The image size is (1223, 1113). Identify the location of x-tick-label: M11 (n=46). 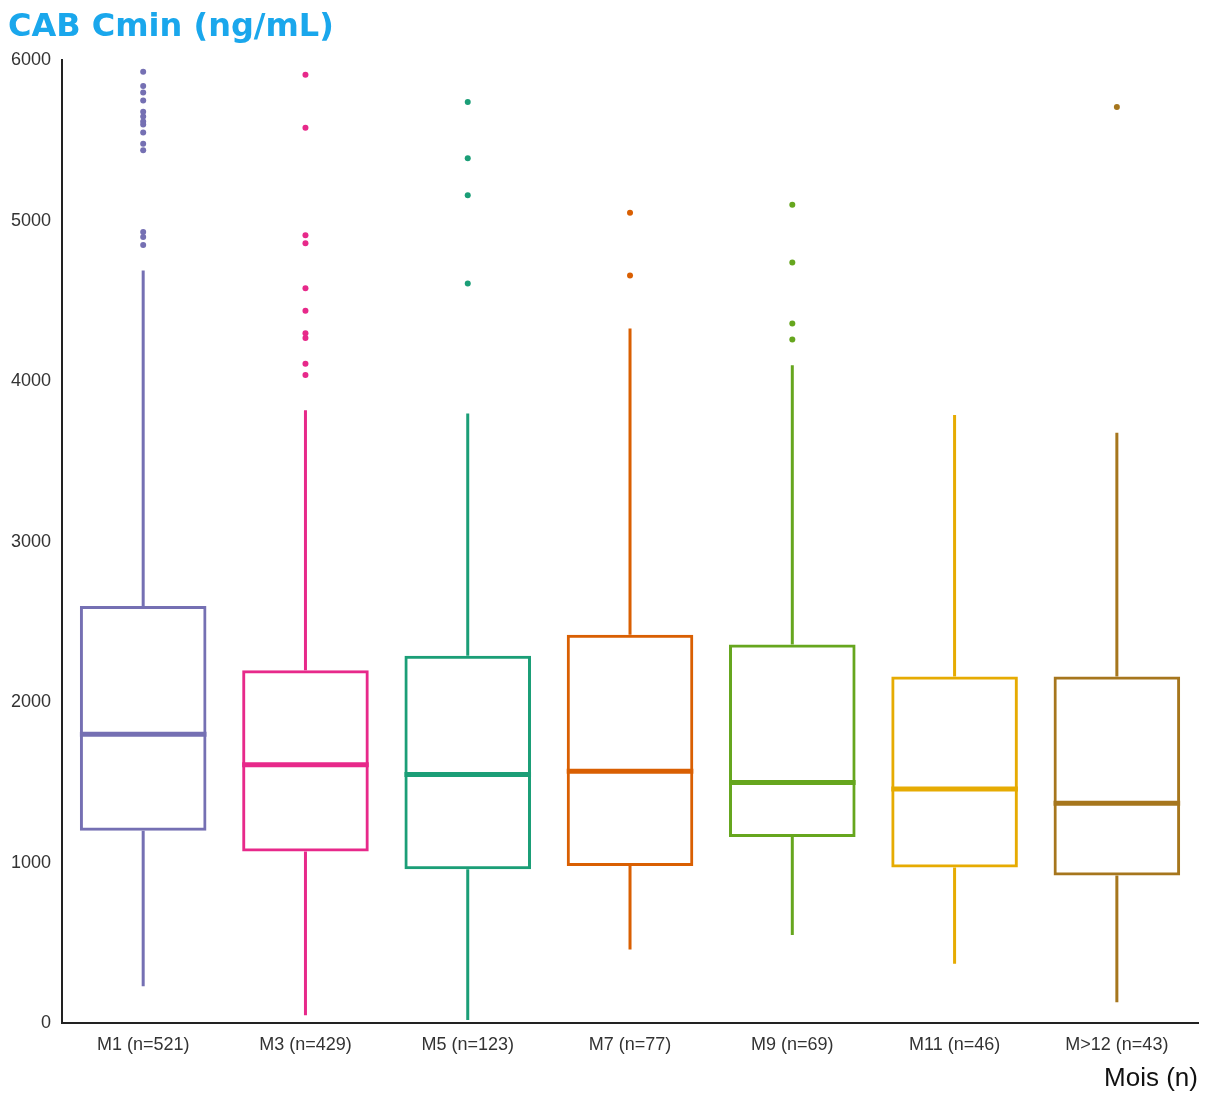
(954, 1043).